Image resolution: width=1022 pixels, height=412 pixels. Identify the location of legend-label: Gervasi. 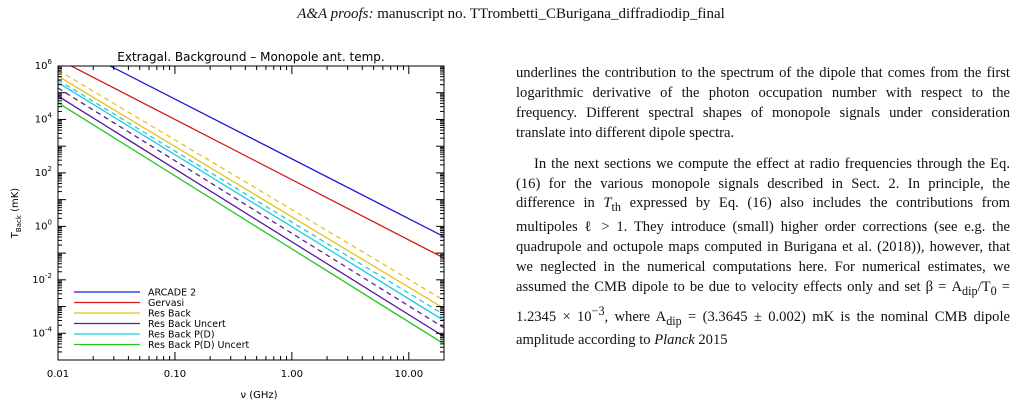
(166, 303).